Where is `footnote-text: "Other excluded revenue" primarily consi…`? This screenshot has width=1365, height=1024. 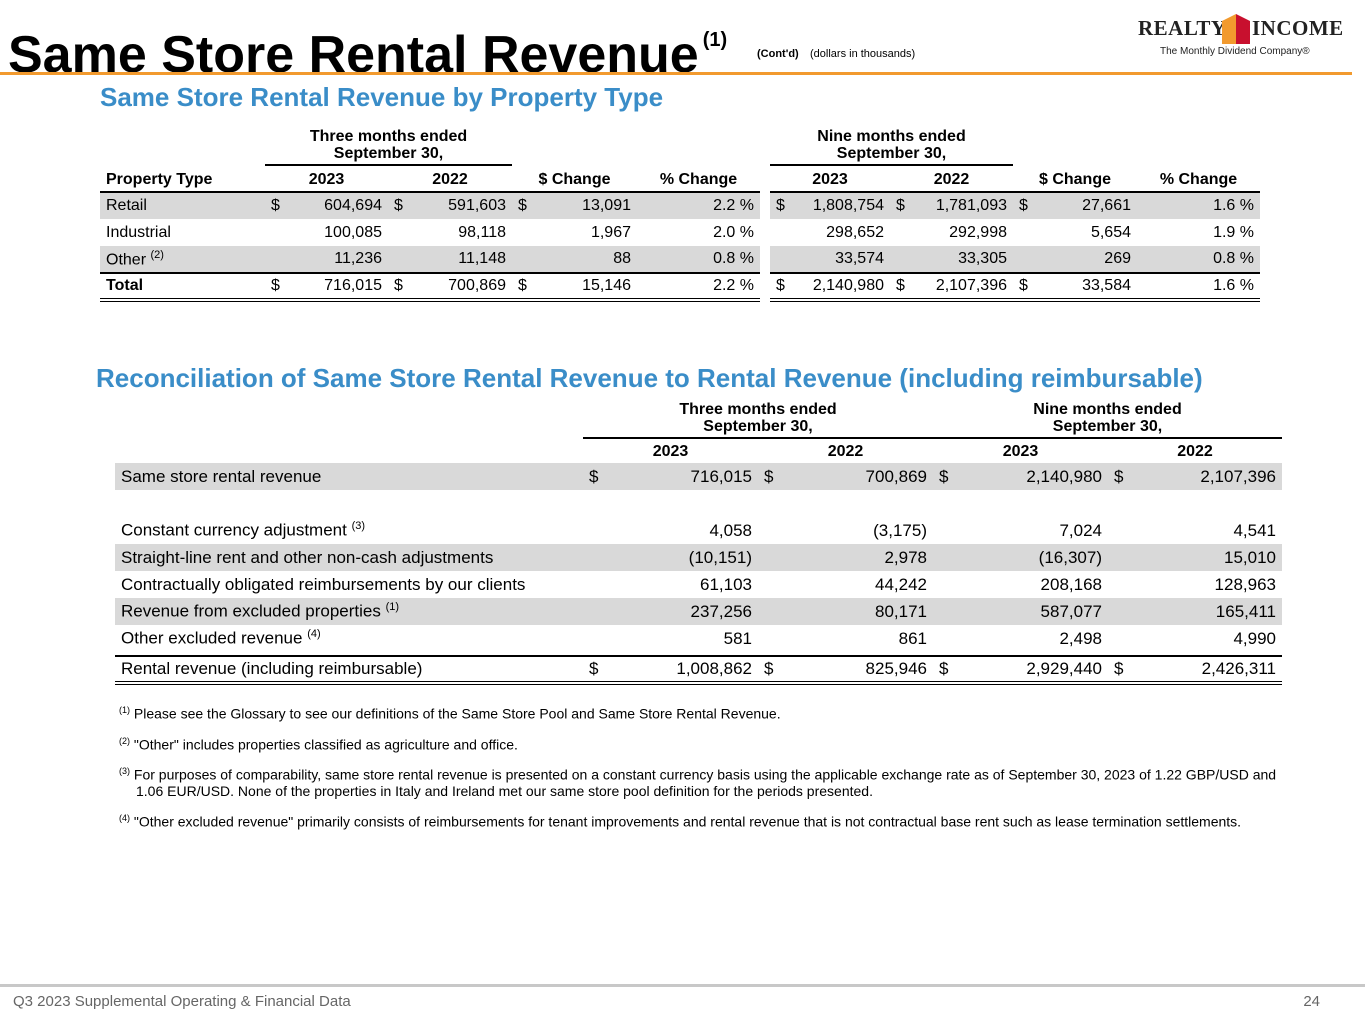
footnote-text: "Other excluded revenue" primarily consi… is located at coordinates (687, 821).